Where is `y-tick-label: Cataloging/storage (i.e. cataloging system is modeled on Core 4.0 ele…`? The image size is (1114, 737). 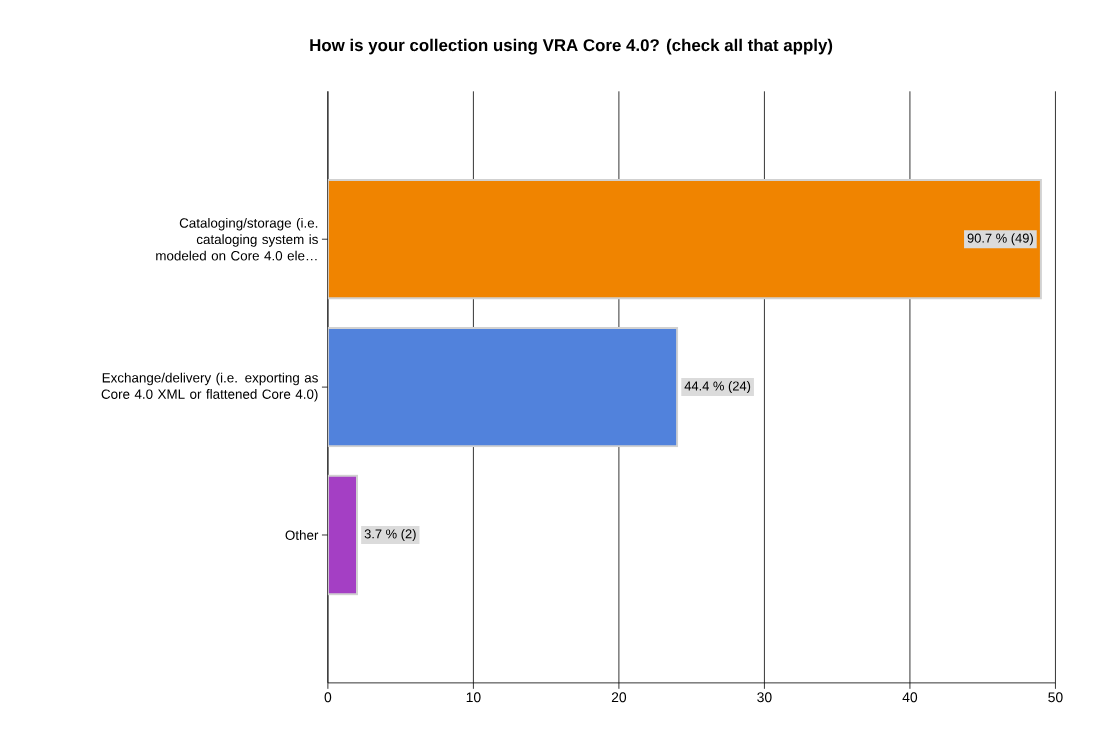 y-tick-label: Cataloging/storage (i.e. cataloging system is modeled on Core 4.0 ele… is located at coordinates (237, 239).